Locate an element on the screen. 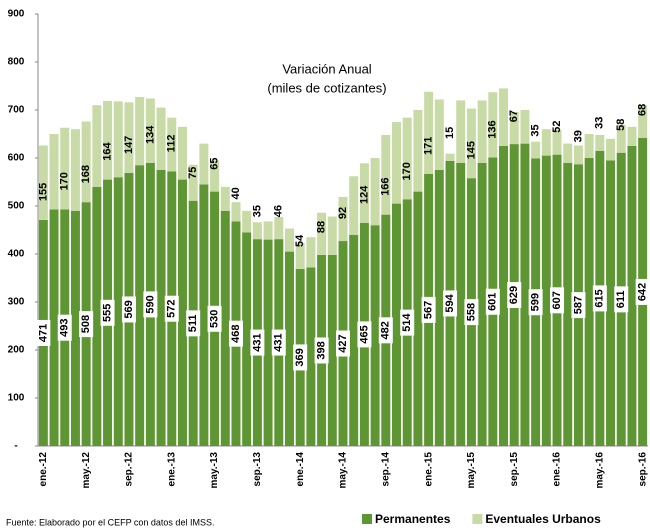  x-tick-label: sep.-14 is located at coordinates (385, 469).